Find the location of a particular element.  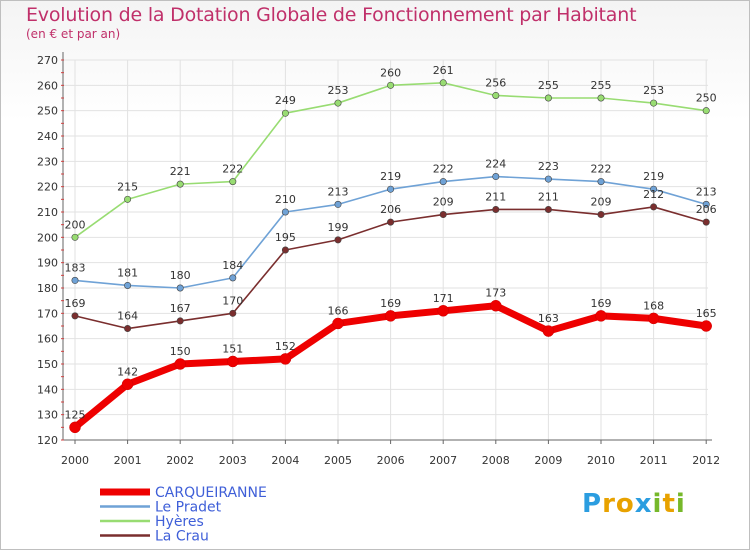

x-tick-label: 2003 is located at coordinates (233, 460).